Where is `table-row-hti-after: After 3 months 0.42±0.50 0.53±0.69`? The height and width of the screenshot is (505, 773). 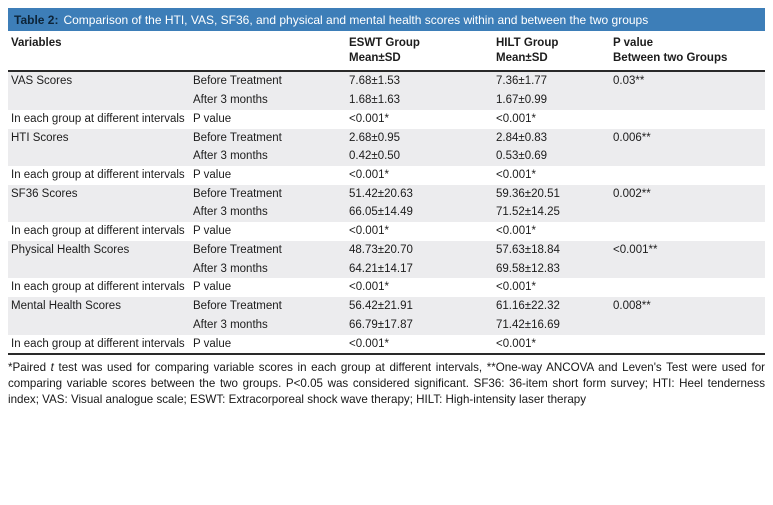 table-row-hti-after: After 3 months 0.42±0.50 0.53±0.69 is located at coordinates (386, 157).